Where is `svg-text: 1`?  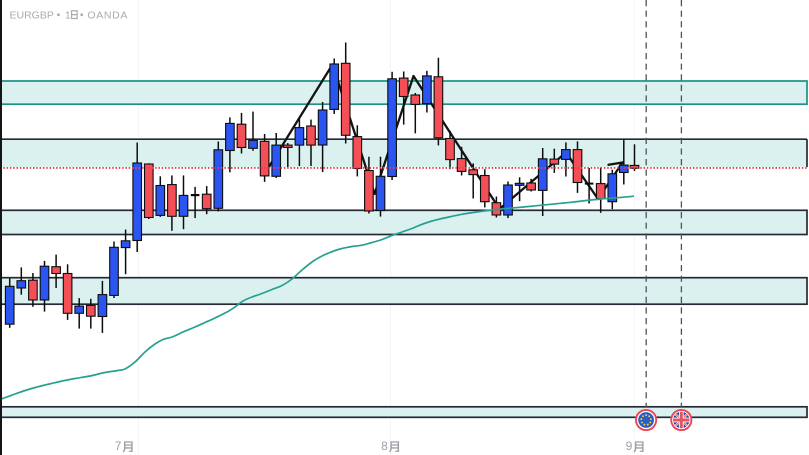 svg-text: 1 is located at coordinates (68, 15).